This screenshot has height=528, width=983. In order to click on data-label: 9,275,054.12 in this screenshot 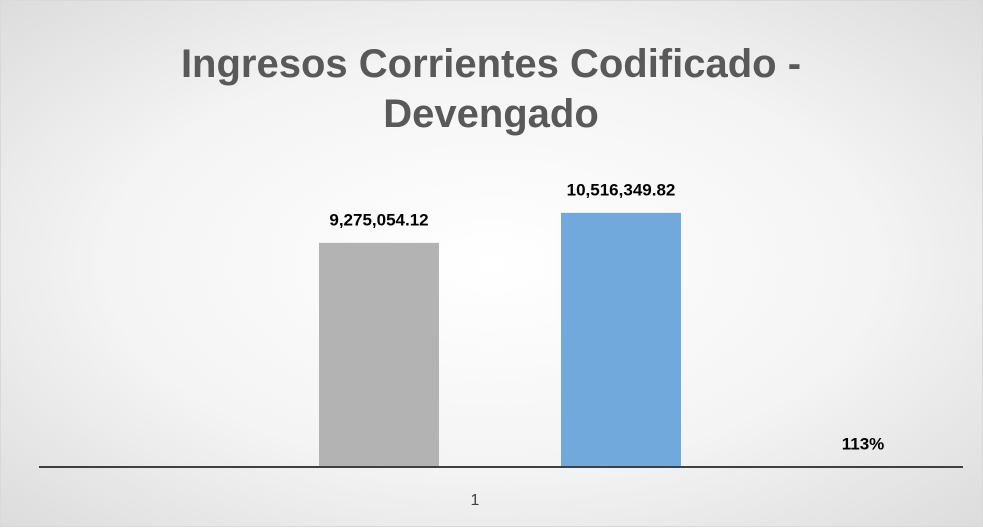, I will do `click(378, 219)`.